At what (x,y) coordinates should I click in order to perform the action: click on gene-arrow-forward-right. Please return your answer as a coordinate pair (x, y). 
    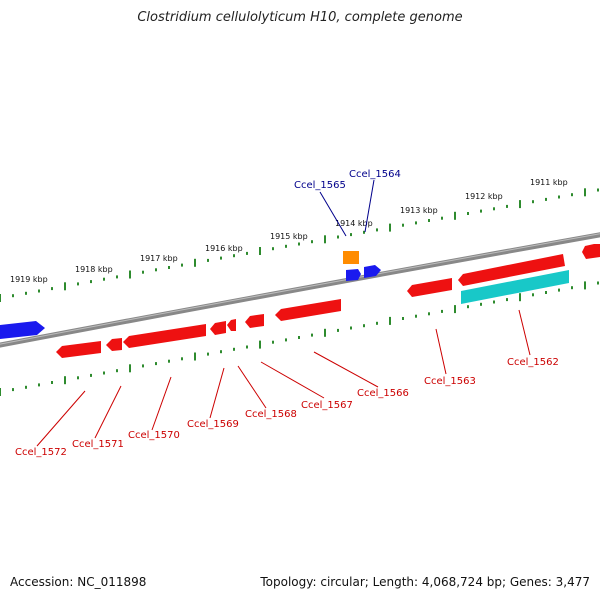
    Looking at the image, I should click on (591, 251).